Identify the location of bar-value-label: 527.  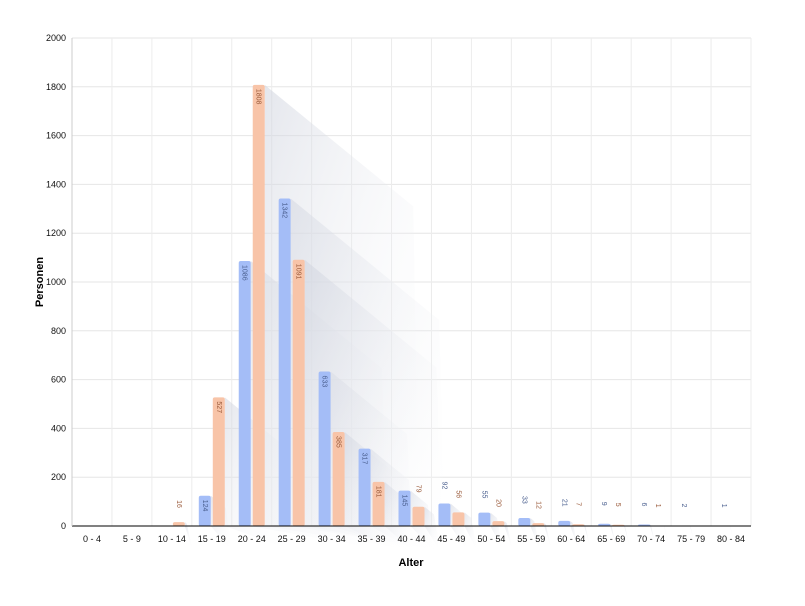
(218, 407).